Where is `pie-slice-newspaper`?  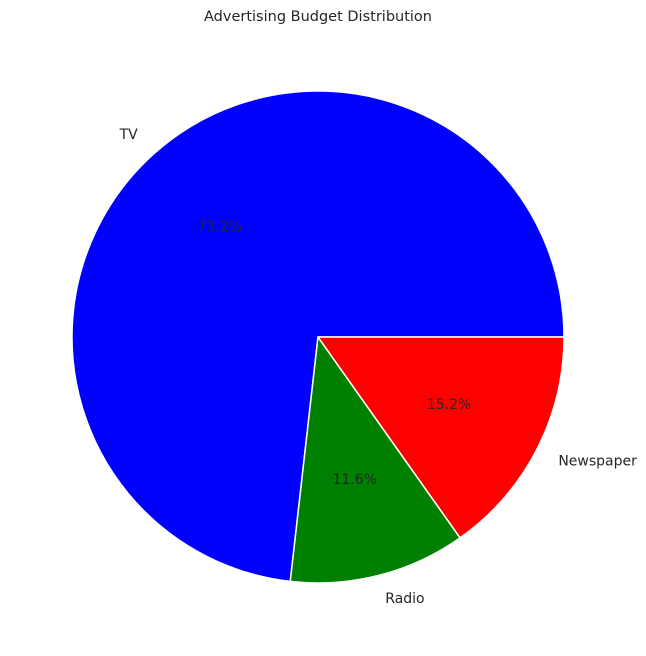
pie-slice-newspaper is located at coordinates (441, 437).